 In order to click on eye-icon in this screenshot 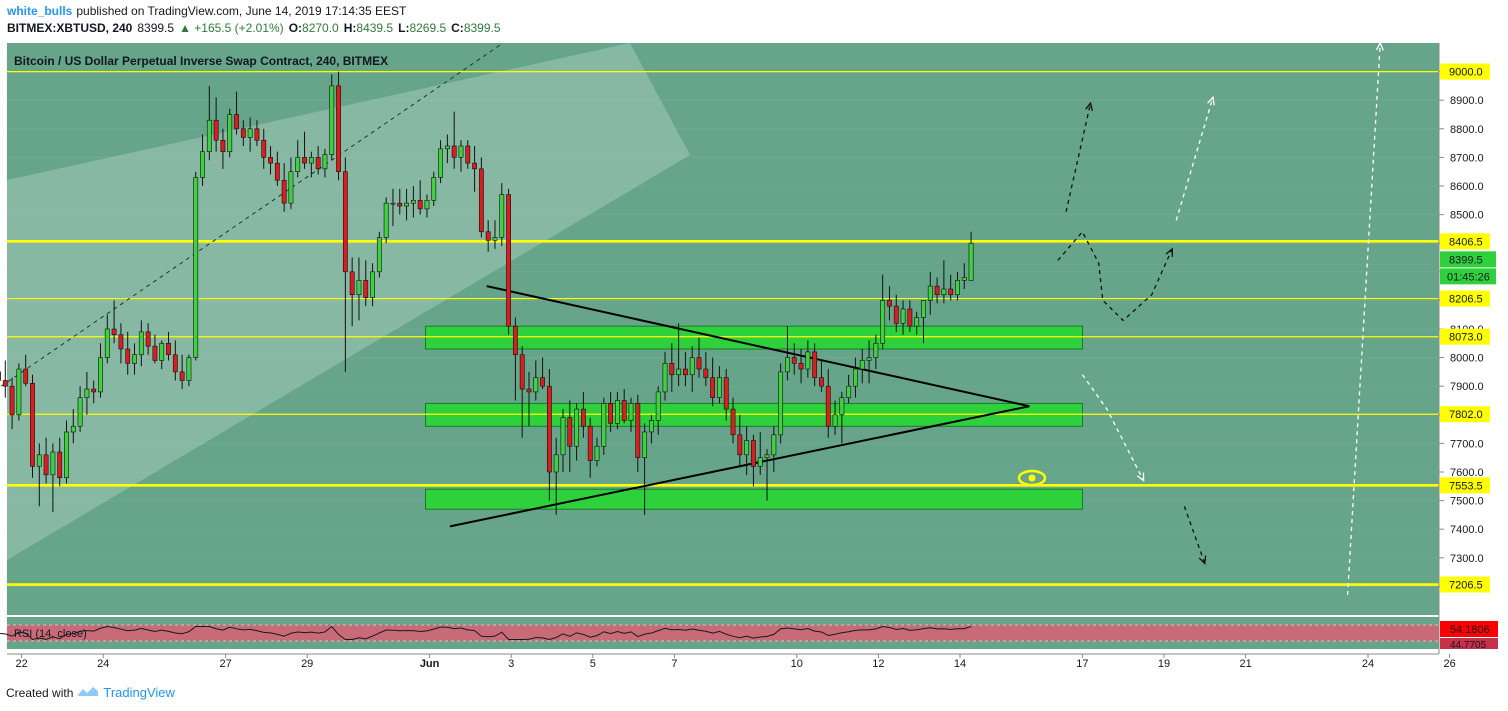, I will do `click(1032, 478)`.